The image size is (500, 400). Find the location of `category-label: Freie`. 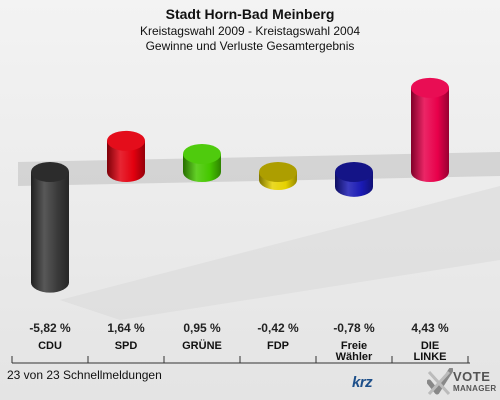

category-label: Freie is located at coordinates (354, 346).